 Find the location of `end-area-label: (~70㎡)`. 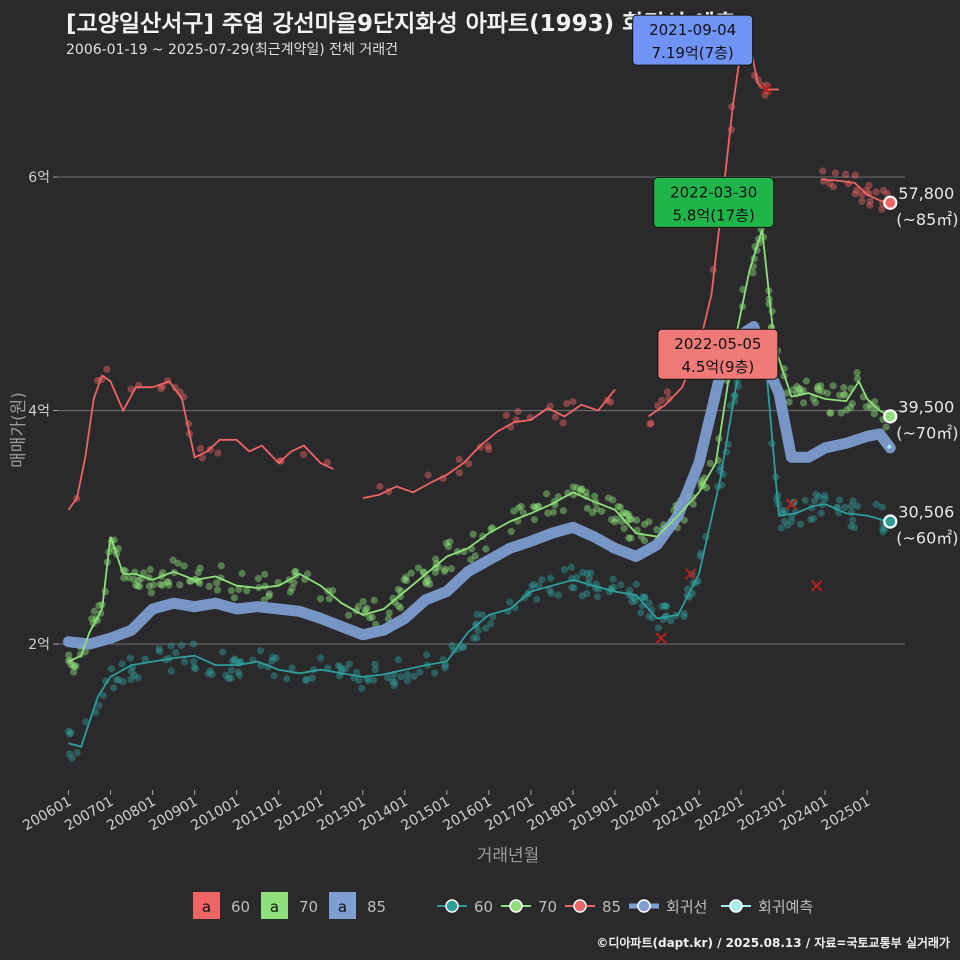

end-area-label: (~70㎡) is located at coordinates (927, 432).